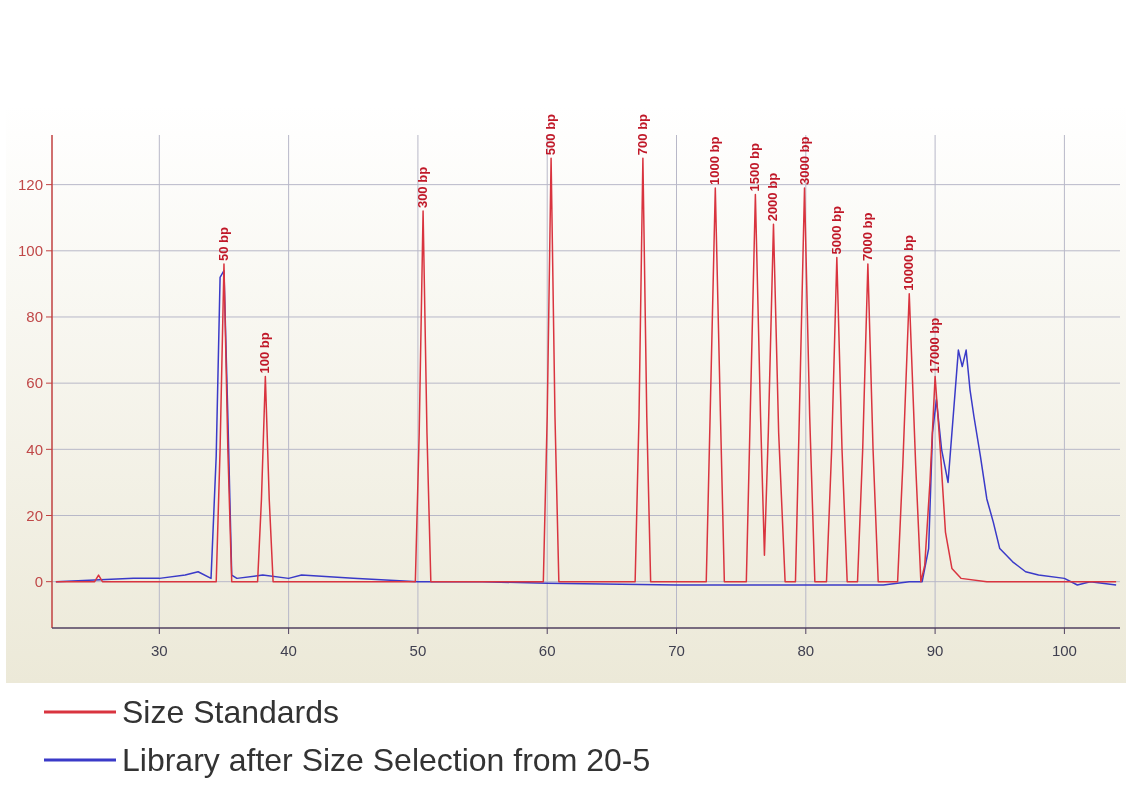  I want to click on annotation: 7000 bp, so click(867, 237).